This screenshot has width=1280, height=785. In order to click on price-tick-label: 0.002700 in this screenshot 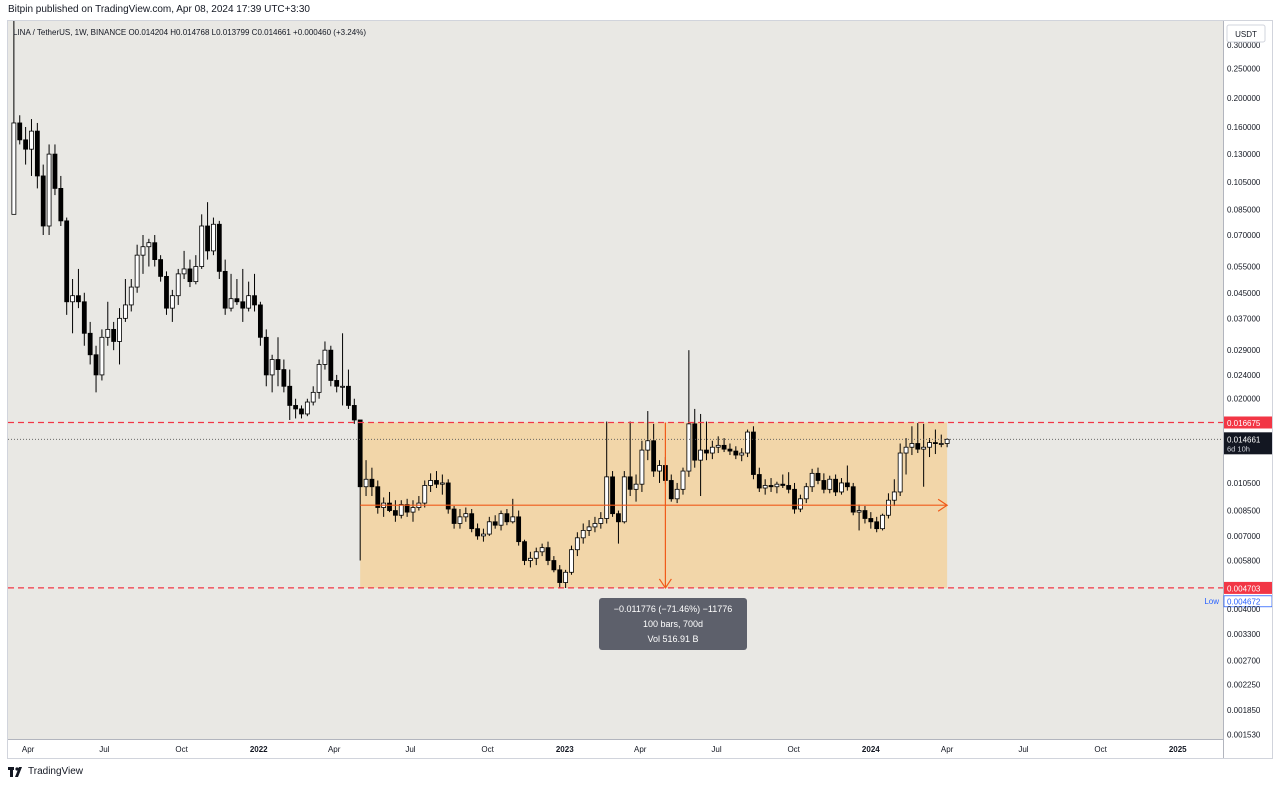, I will do `click(1244, 660)`.